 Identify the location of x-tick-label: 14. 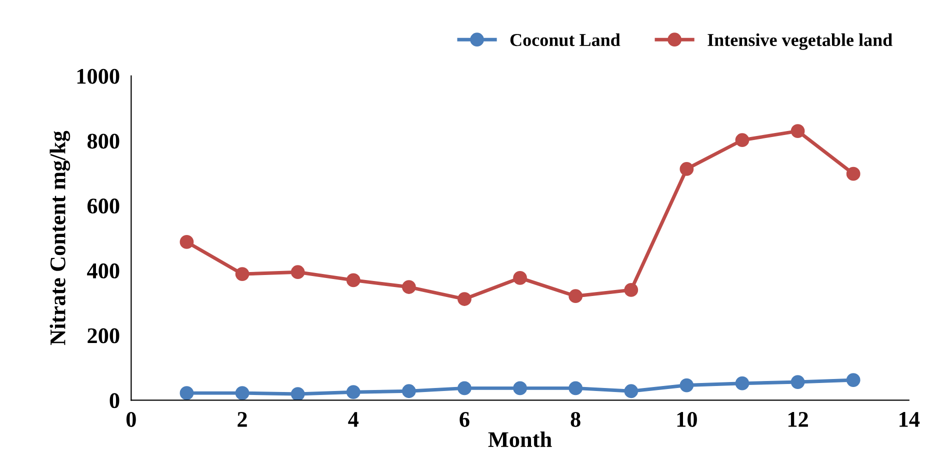
(910, 419).